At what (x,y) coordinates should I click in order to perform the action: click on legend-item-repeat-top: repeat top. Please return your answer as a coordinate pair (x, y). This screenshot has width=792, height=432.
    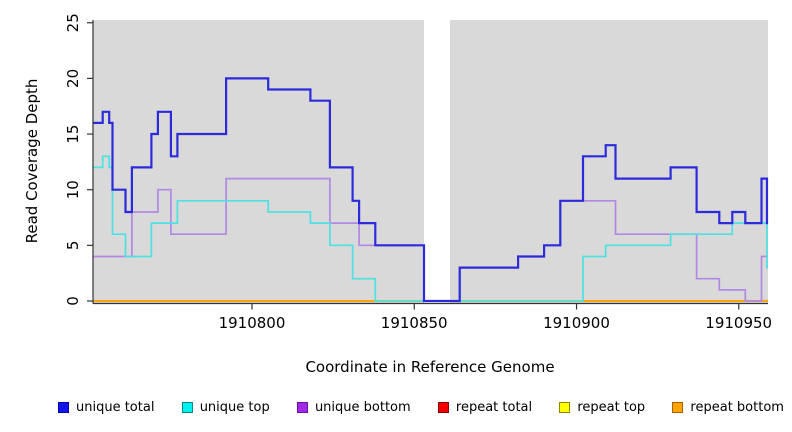
    Looking at the image, I should click on (602, 407).